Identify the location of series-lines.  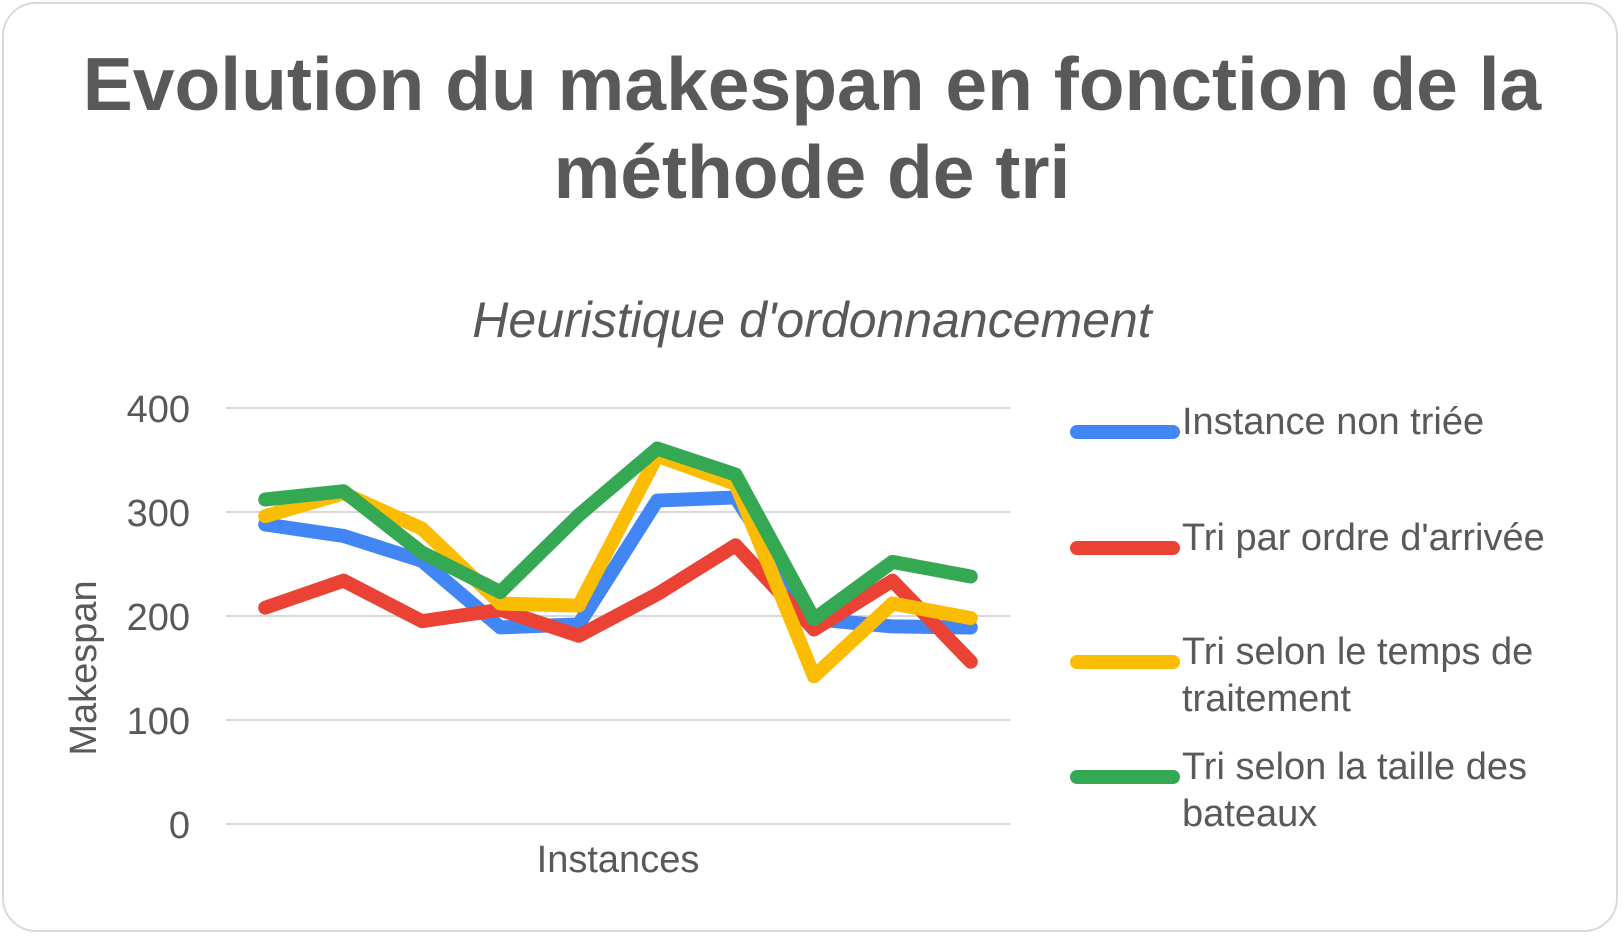
(618, 562).